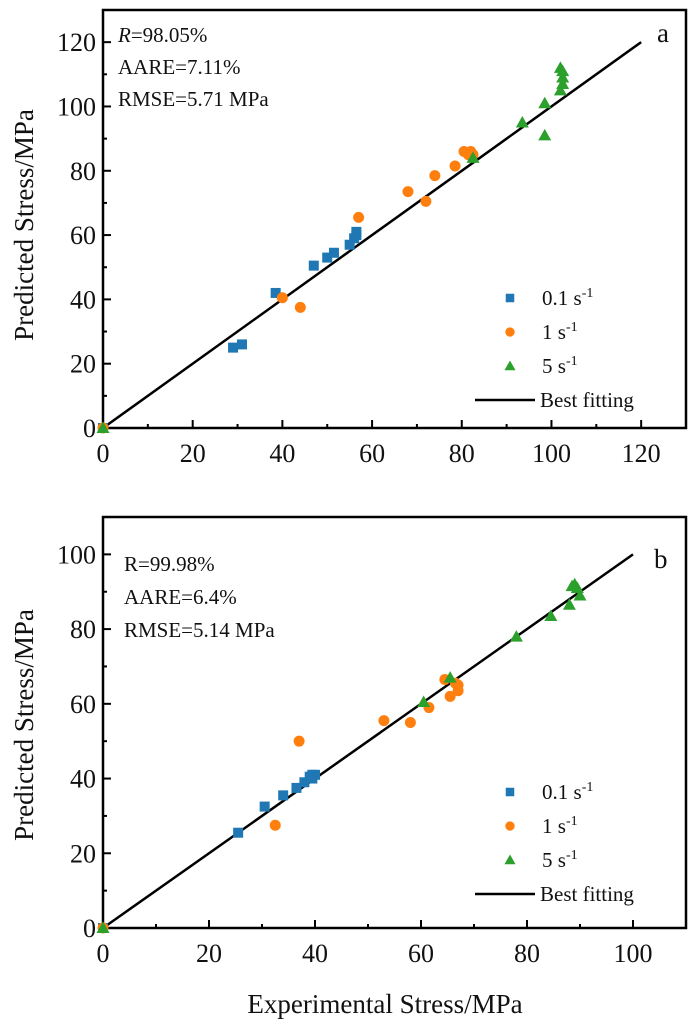  Describe the element at coordinates (641, 453) in the screenshot. I see `x-tick-label: 120` at that location.